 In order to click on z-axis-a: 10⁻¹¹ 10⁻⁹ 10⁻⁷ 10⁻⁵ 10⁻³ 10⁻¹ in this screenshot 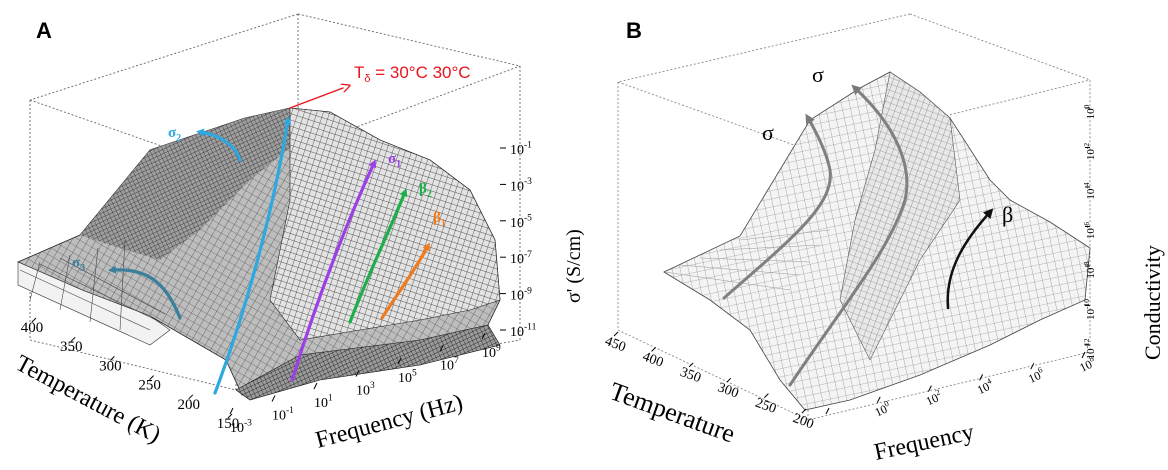, I will do `click(518, 240)`.